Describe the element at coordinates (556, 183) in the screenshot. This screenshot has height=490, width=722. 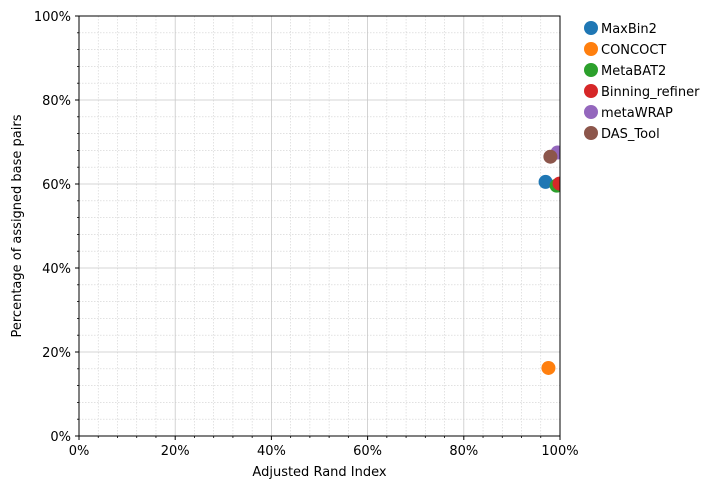
I see `point-binning-refiner` at that location.